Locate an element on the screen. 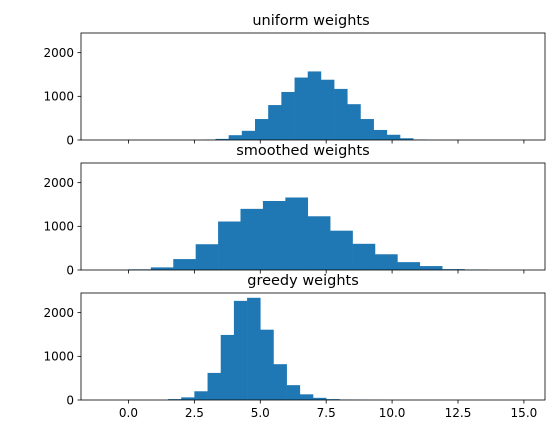 This screenshot has width=560, height=435. x-tick-label: 10.0 is located at coordinates (392, 413).